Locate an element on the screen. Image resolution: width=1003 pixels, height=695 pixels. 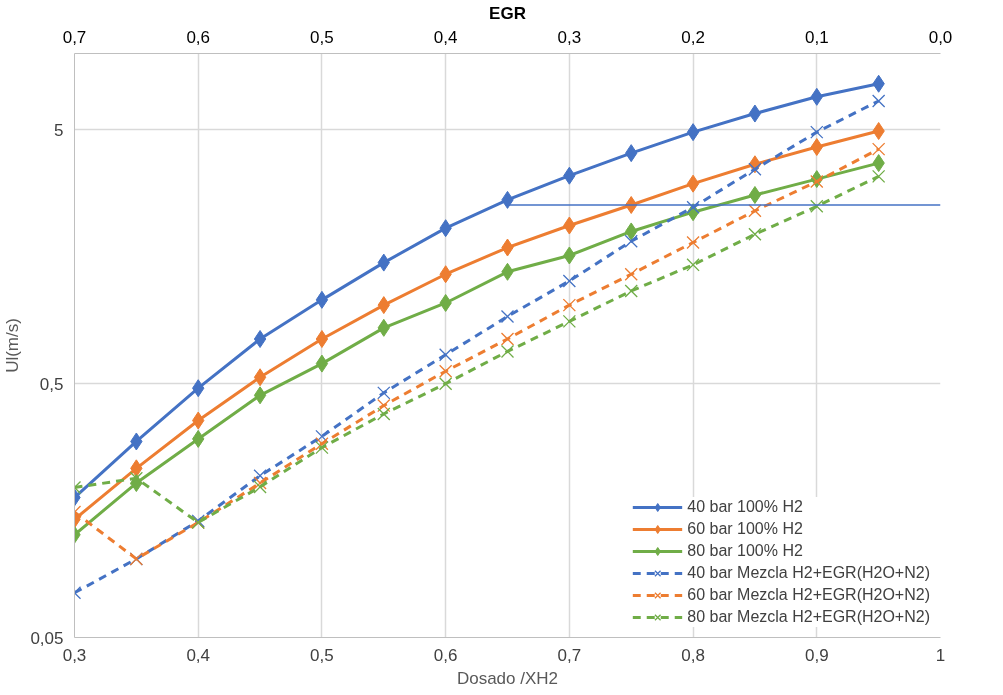
x2-tick-label: 0,0 is located at coordinates (940, 37).